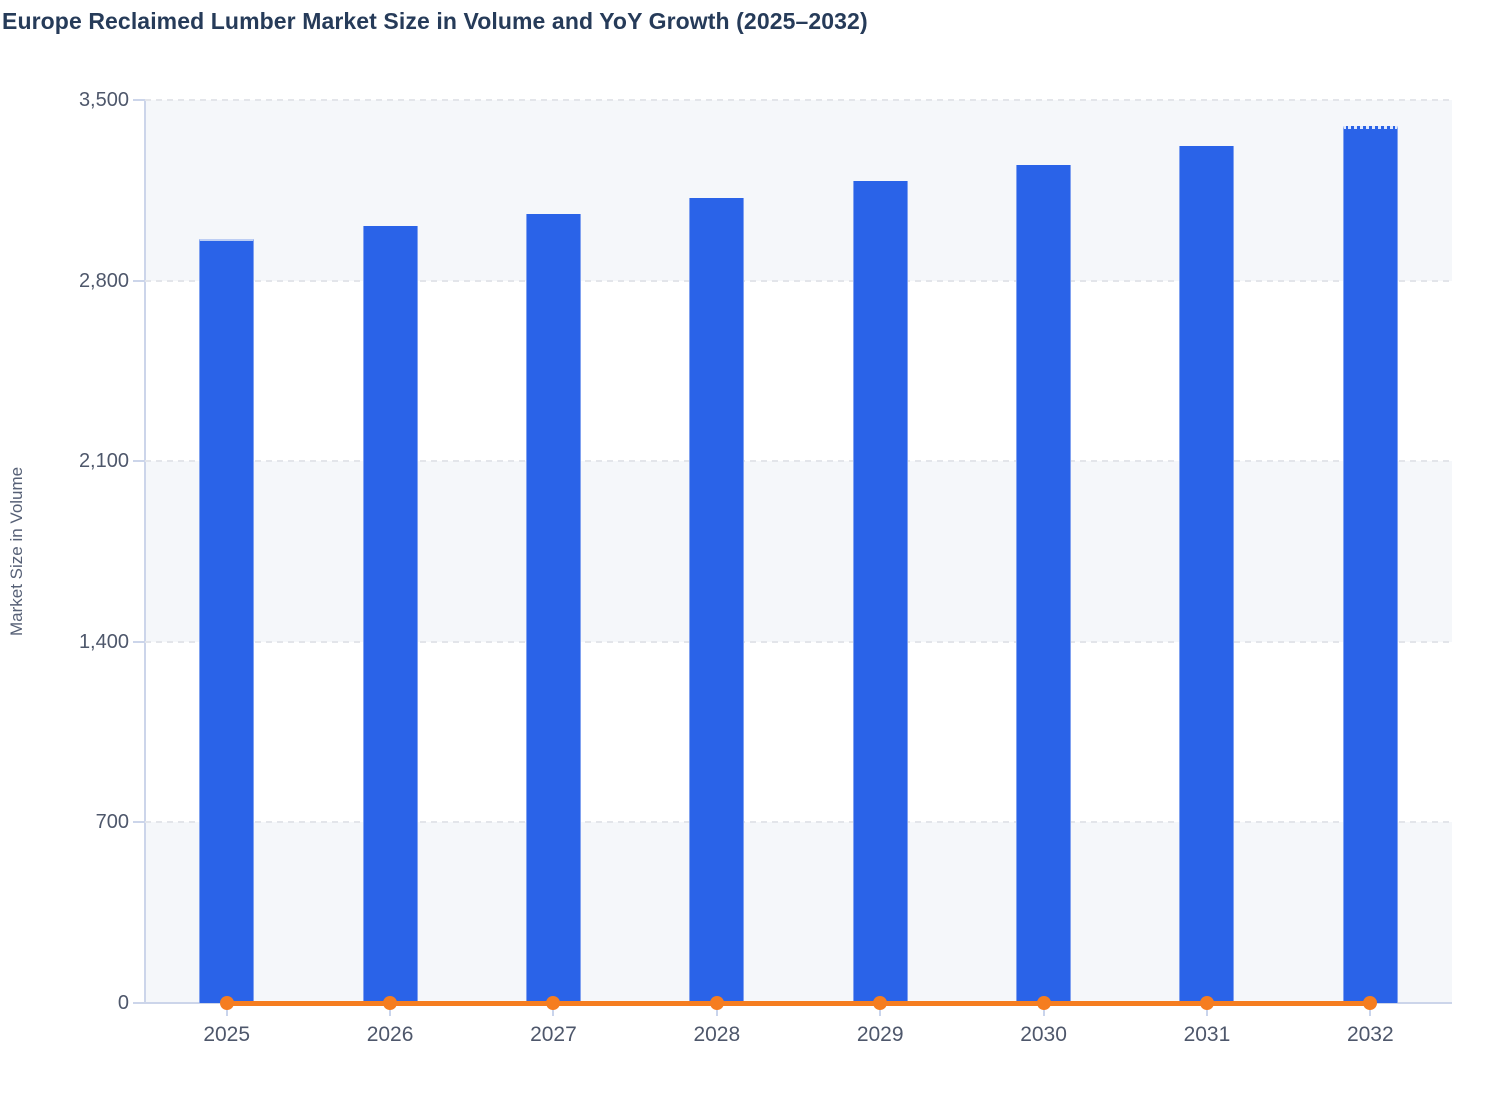  What do you see at coordinates (1370, 1003) in the screenshot?
I see `yoy-marker-2032` at bounding box center [1370, 1003].